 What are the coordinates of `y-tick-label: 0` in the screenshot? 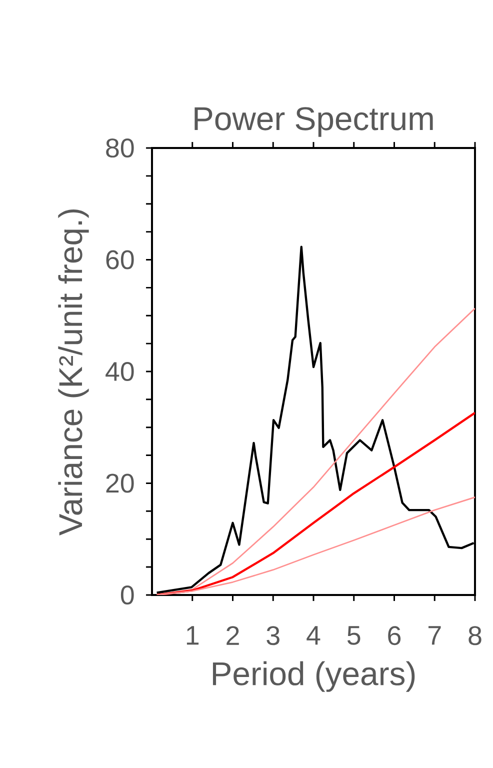 It's located at (127, 595).